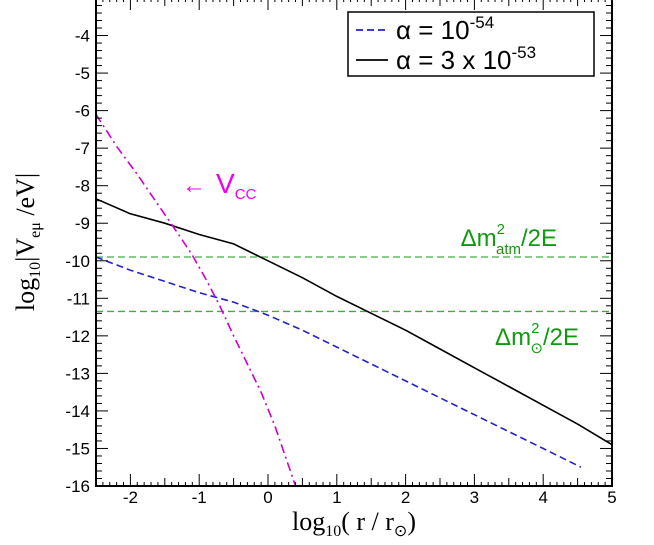  What do you see at coordinates (27, 242) in the screenshot?
I see `y-axis-label: log10|Veμ /eV|` at bounding box center [27, 242].